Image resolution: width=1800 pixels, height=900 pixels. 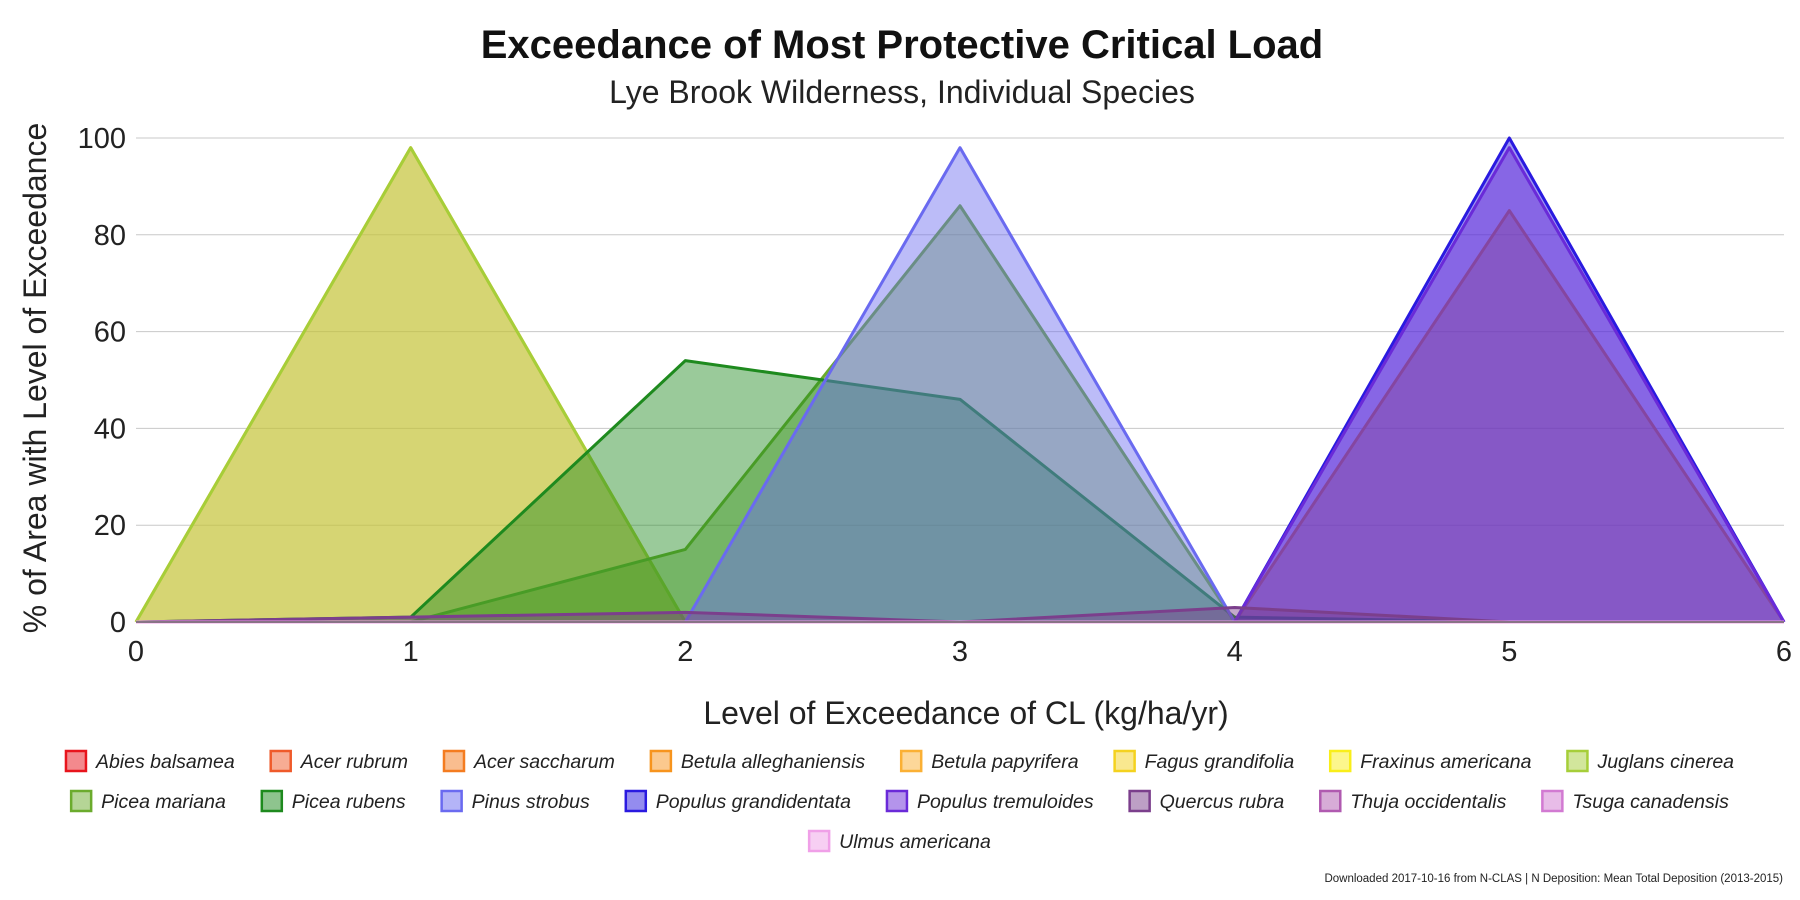 I want to click on legend-item: Betula alleghaniensis, so click(x=757, y=761).